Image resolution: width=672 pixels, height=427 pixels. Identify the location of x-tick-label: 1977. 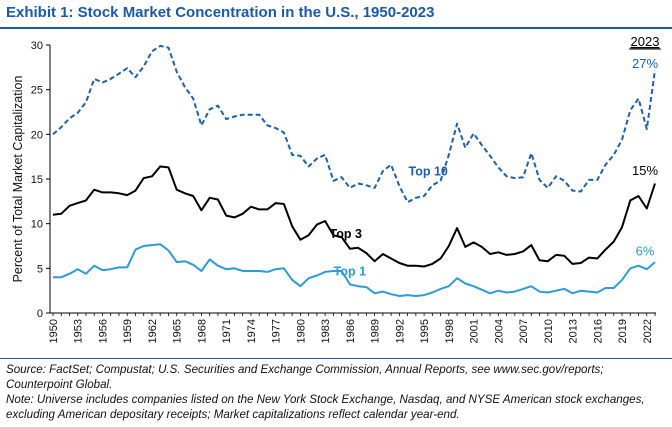
(277, 331).